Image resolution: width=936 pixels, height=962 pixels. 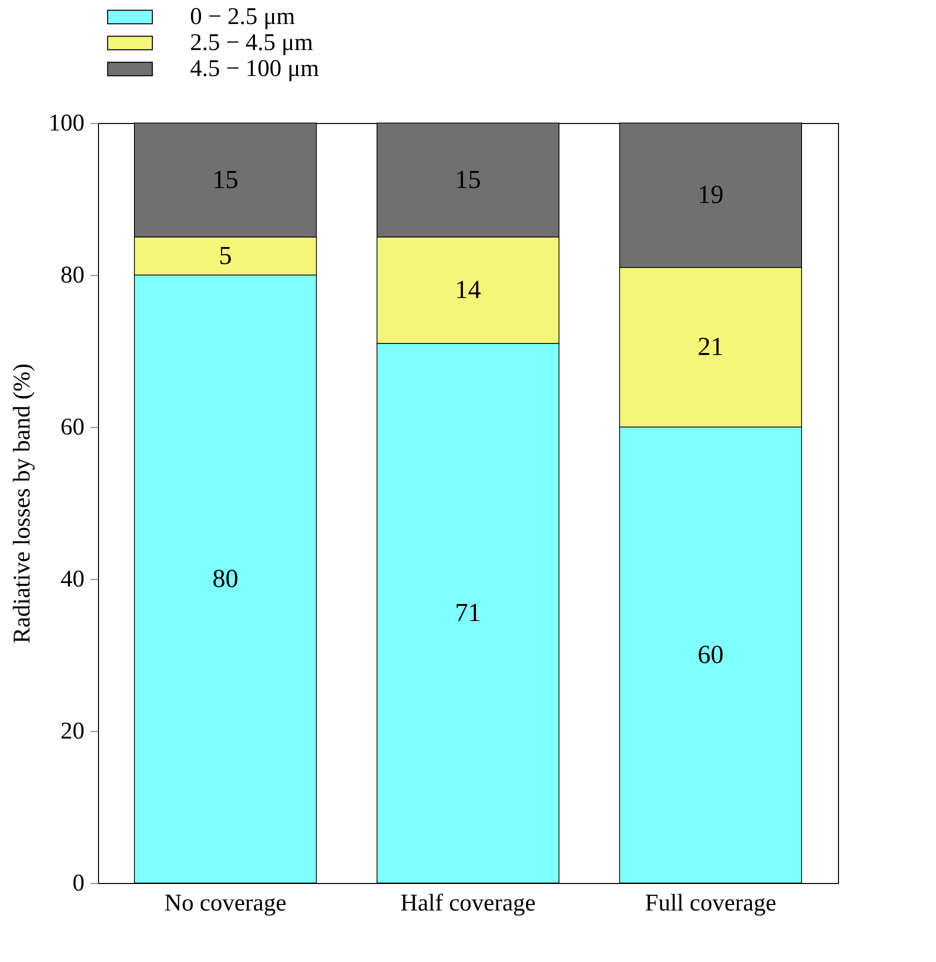 I want to click on data-label: 19, so click(x=711, y=195).